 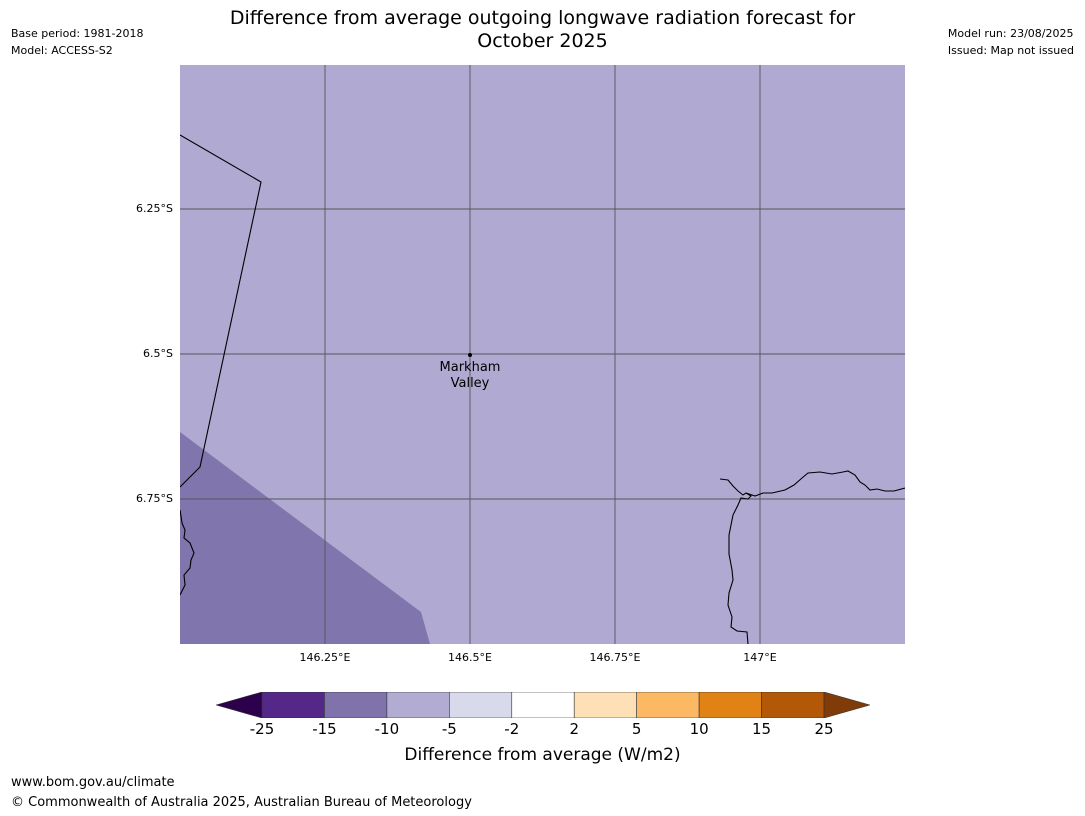 What do you see at coordinates (470, 367) in the screenshot?
I see `place-label-line1: Markham` at bounding box center [470, 367].